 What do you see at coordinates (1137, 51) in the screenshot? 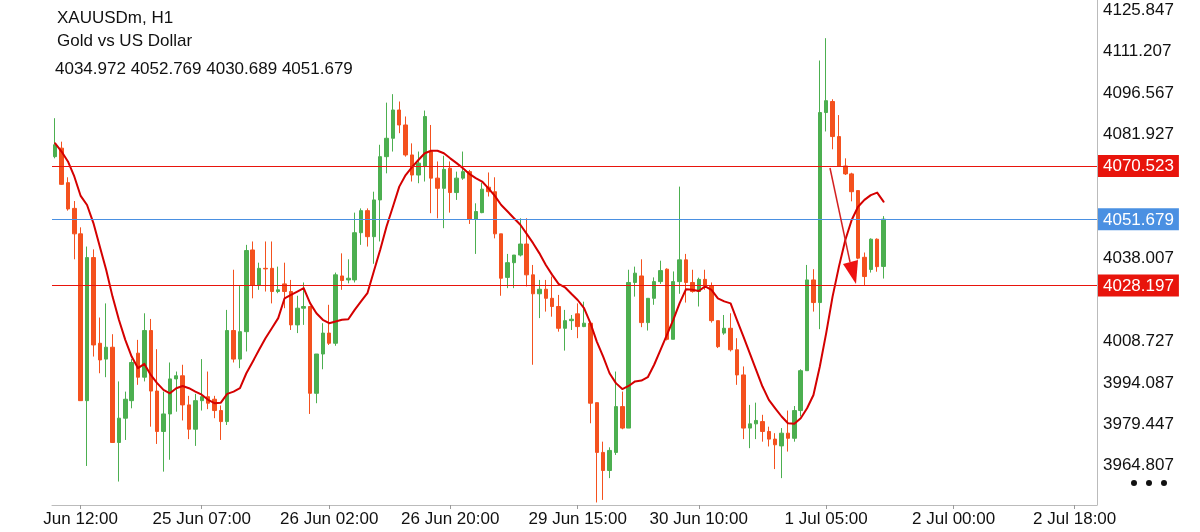
I see `y-tick-label: 4111.207` at bounding box center [1137, 51].